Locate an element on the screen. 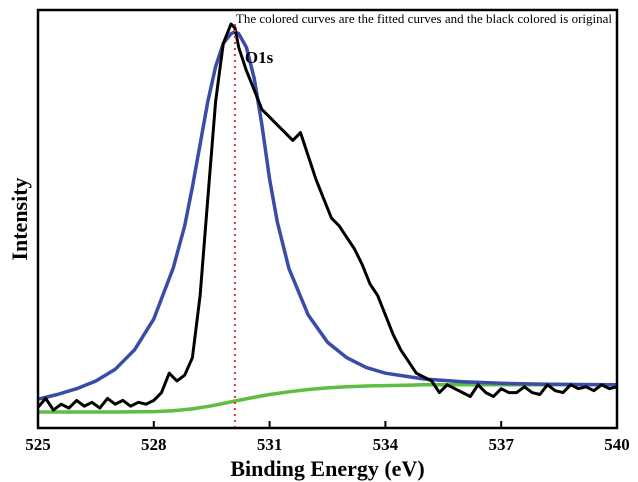 The width and height of the screenshot is (638, 482). x-tick-label: 525 is located at coordinates (38, 444).